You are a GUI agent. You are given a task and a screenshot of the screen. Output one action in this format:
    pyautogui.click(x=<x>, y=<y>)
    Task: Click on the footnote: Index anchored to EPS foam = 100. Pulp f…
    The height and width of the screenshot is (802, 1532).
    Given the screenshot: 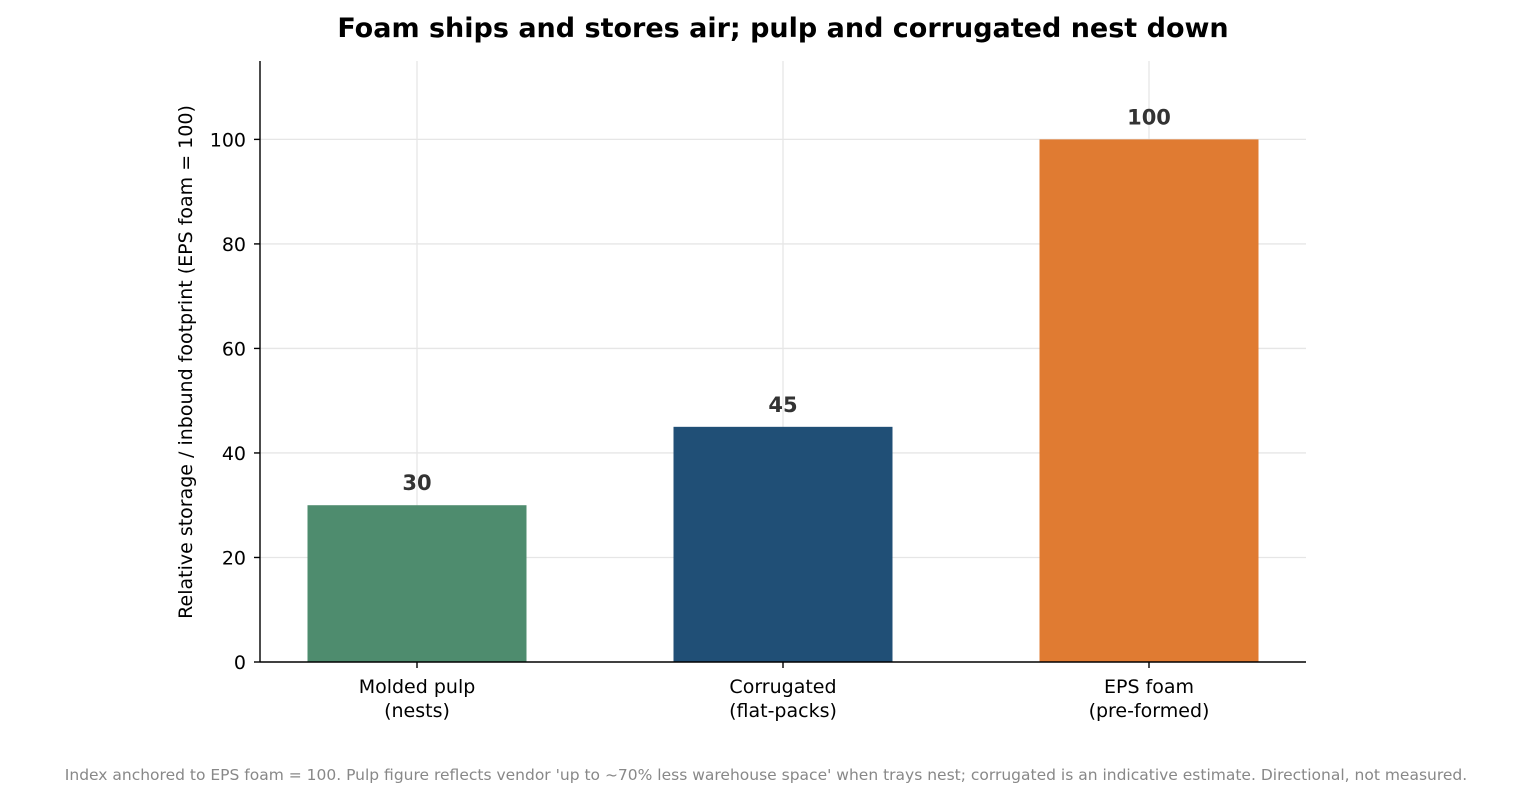 What is the action you would take?
    pyautogui.click(x=766, y=775)
    